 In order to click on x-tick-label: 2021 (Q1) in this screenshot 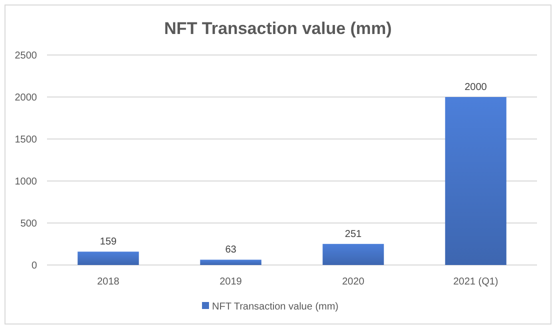, I will do `click(475, 282)`.